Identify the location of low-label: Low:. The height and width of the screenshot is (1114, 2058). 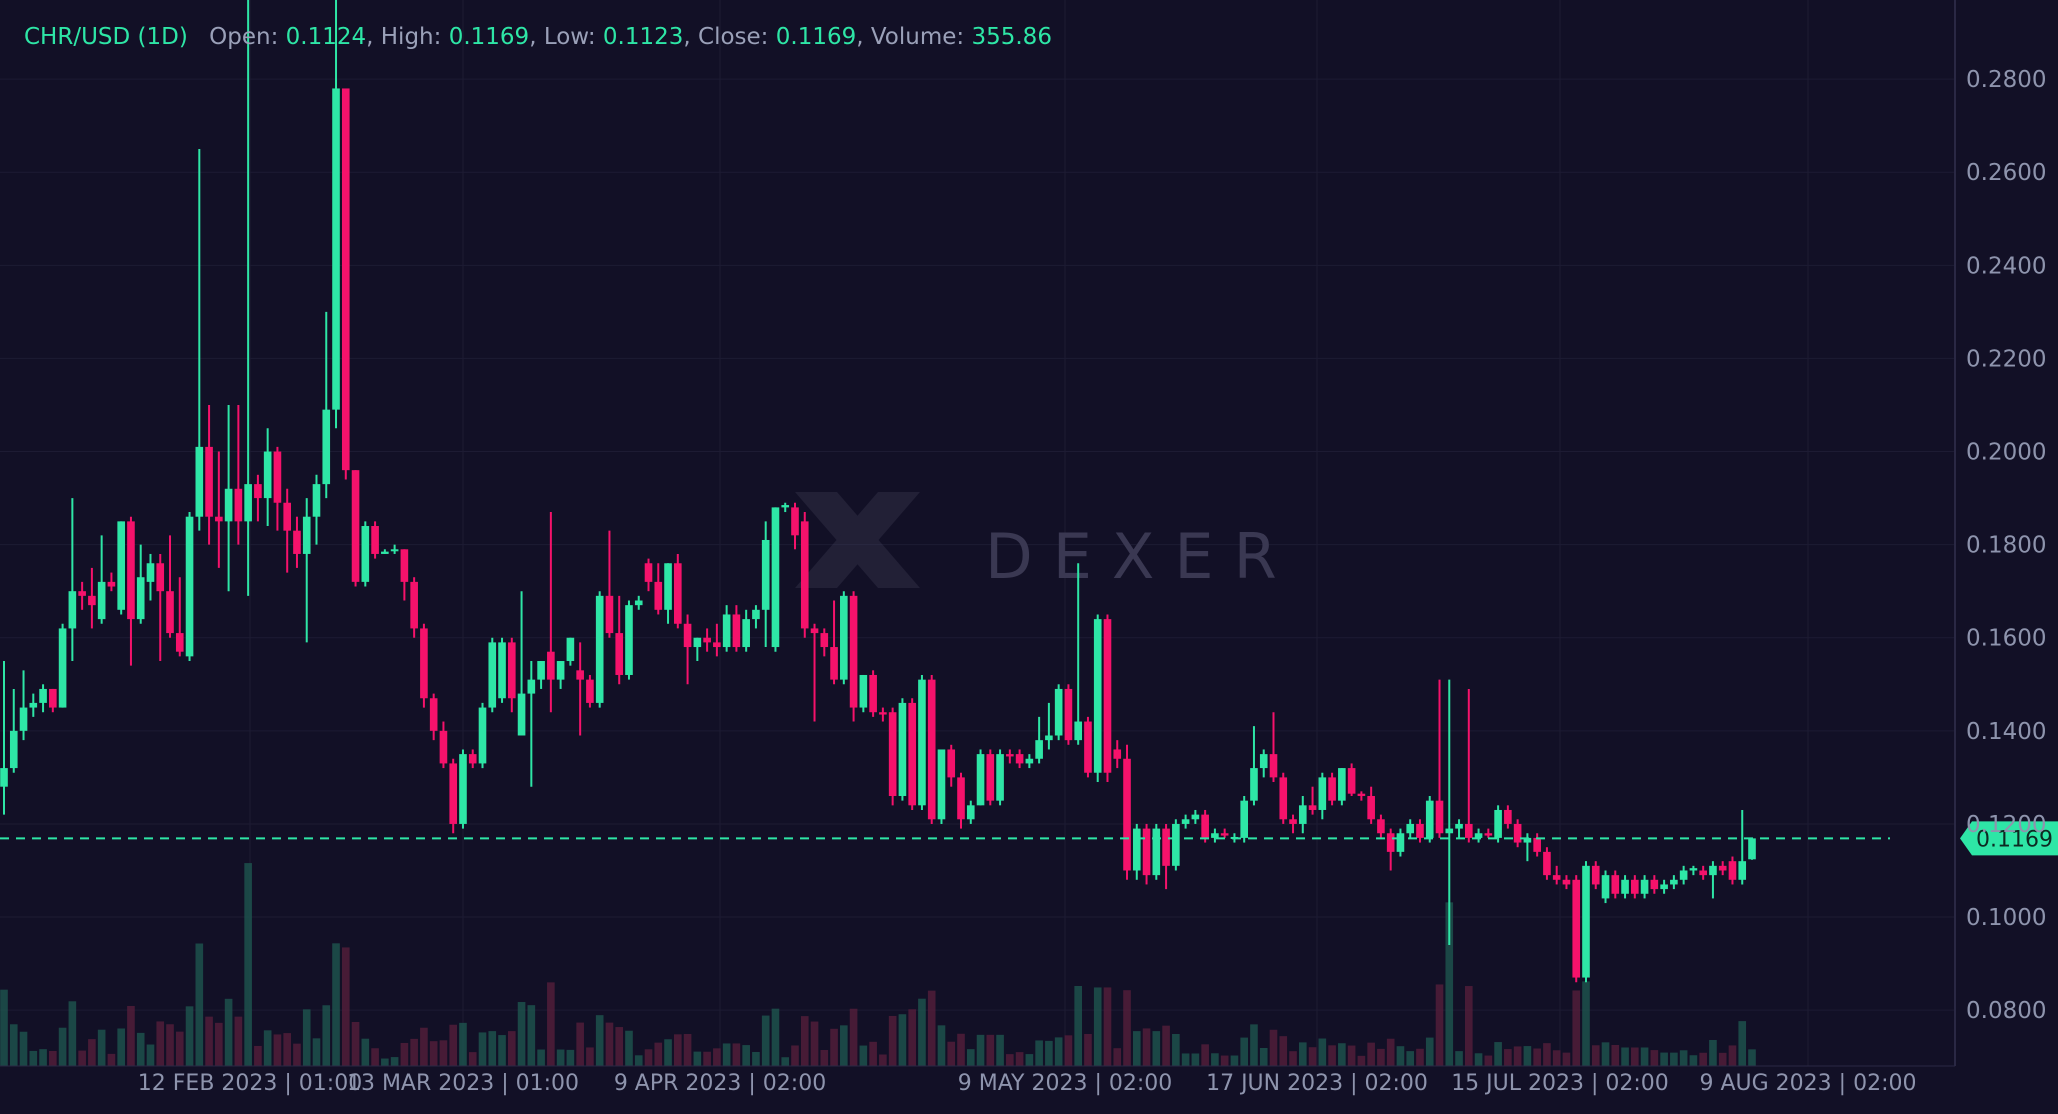
(569, 37).